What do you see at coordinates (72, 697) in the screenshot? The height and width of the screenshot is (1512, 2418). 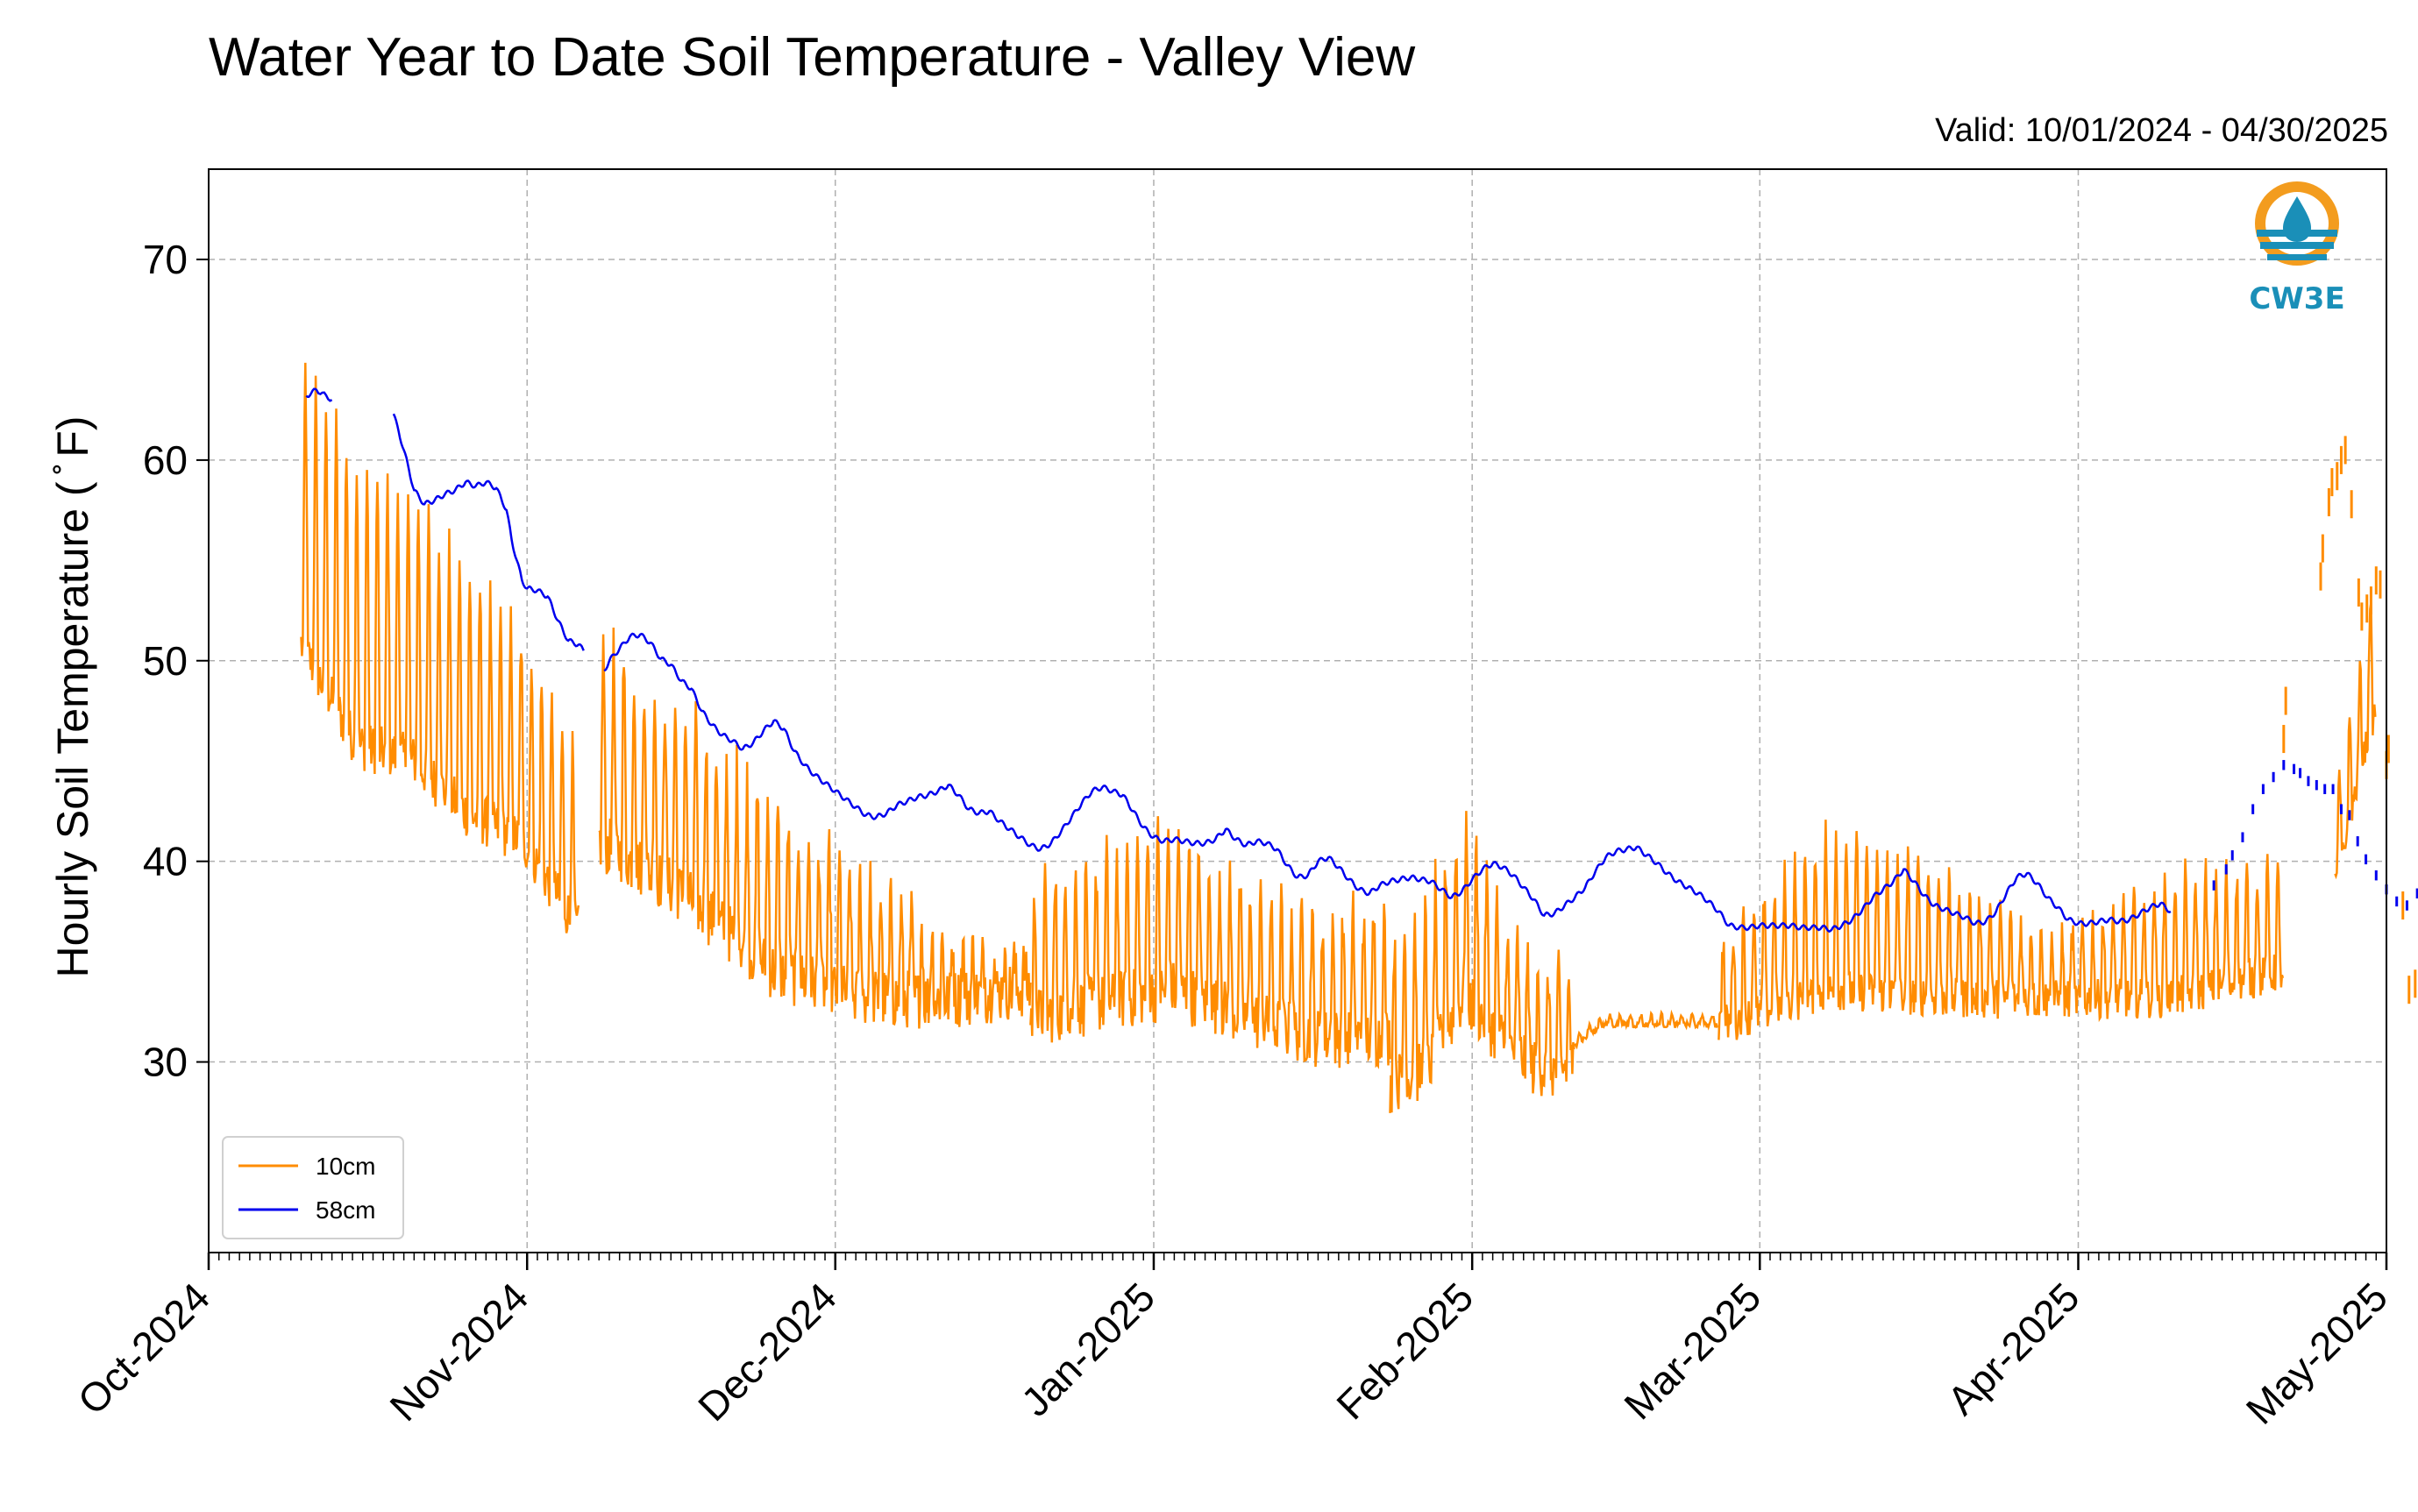 I see `y-axis-label: Hourly Soil Temperature ( ̊ F)` at bounding box center [72, 697].